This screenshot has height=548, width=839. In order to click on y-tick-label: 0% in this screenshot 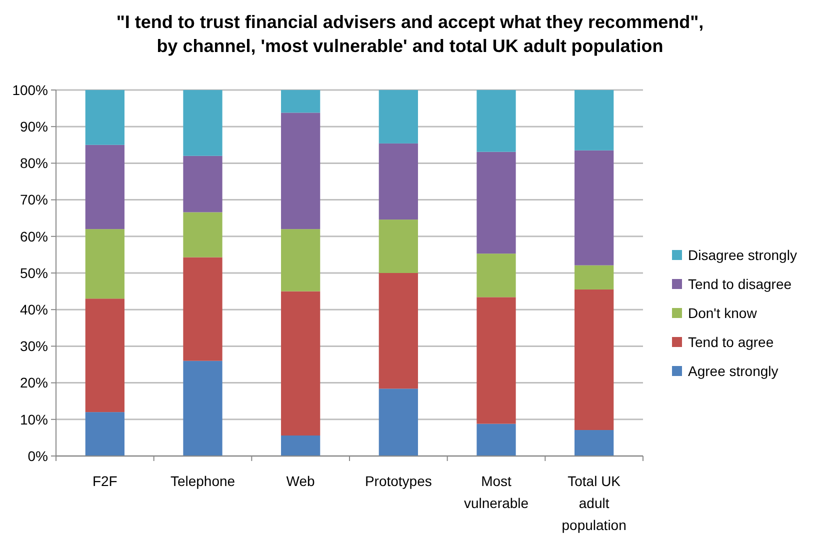, I will do `click(38, 456)`.